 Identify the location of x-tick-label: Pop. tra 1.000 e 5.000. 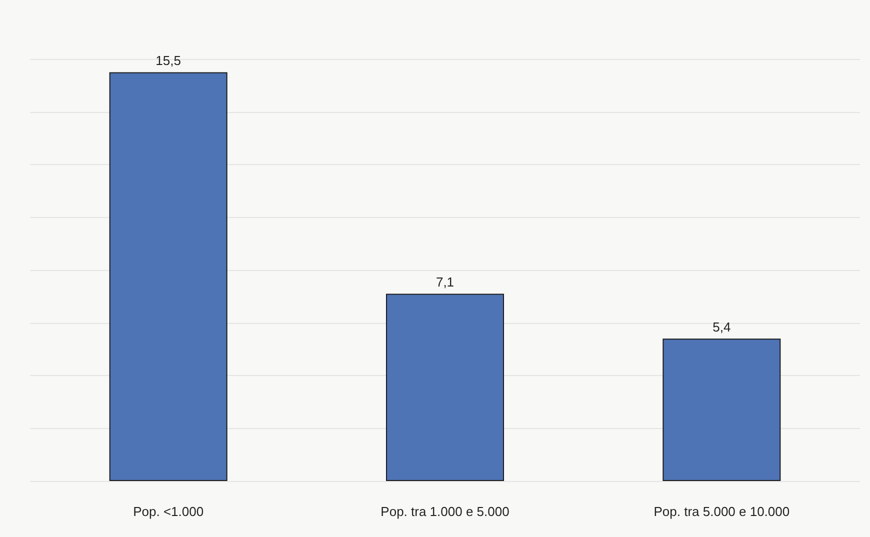
(445, 511).